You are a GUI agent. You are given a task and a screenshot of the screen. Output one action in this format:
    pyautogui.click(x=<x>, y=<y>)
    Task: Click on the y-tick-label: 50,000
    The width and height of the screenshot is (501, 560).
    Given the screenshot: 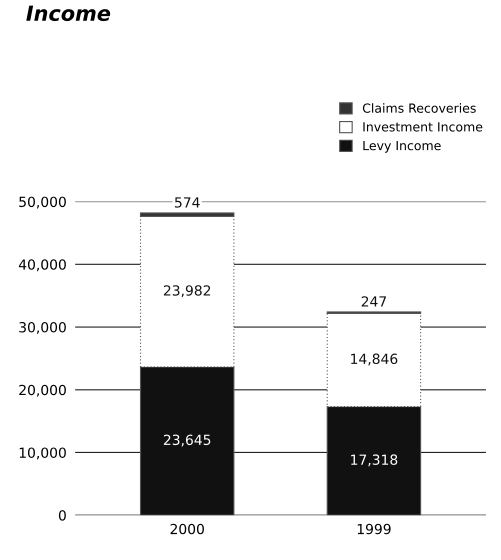 What is the action you would take?
    pyautogui.click(x=42, y=202)
    